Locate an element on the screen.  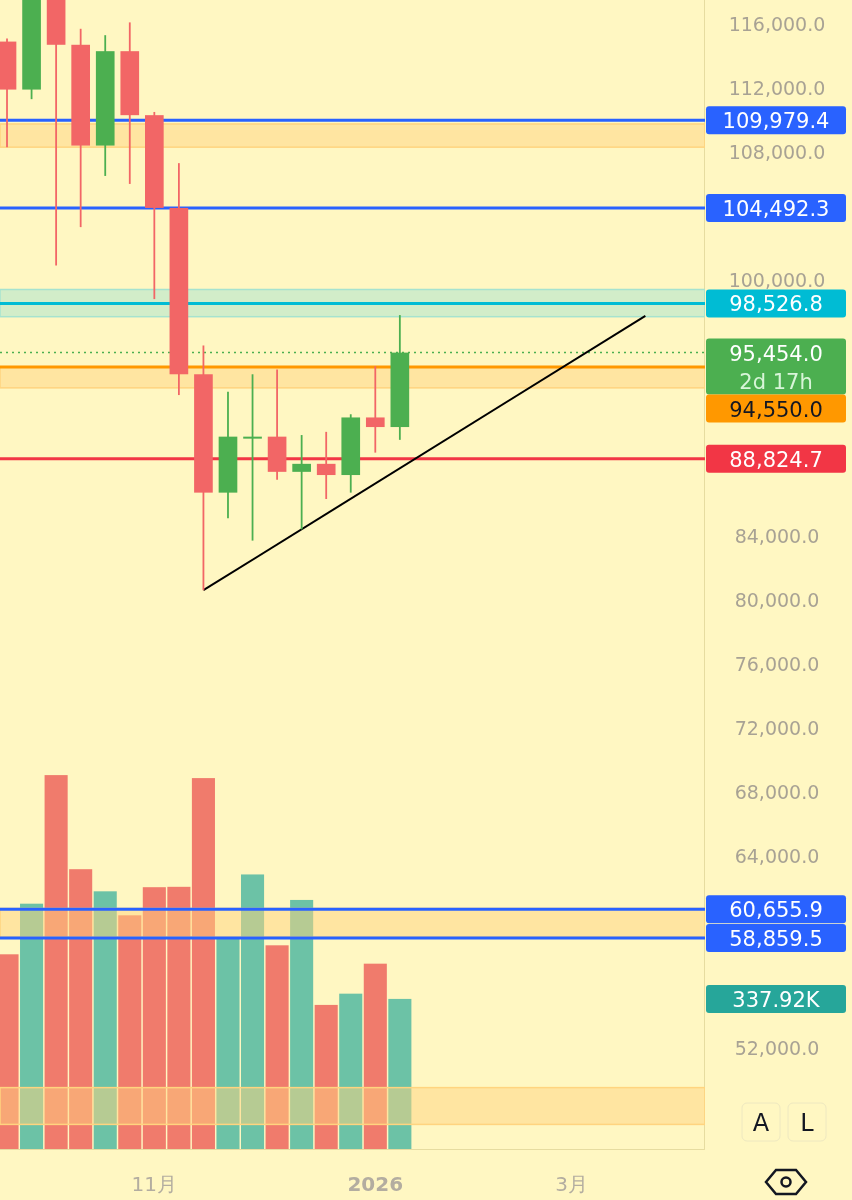
y-tick-label: 52,000.0 is located at coordinates (777, 1047).